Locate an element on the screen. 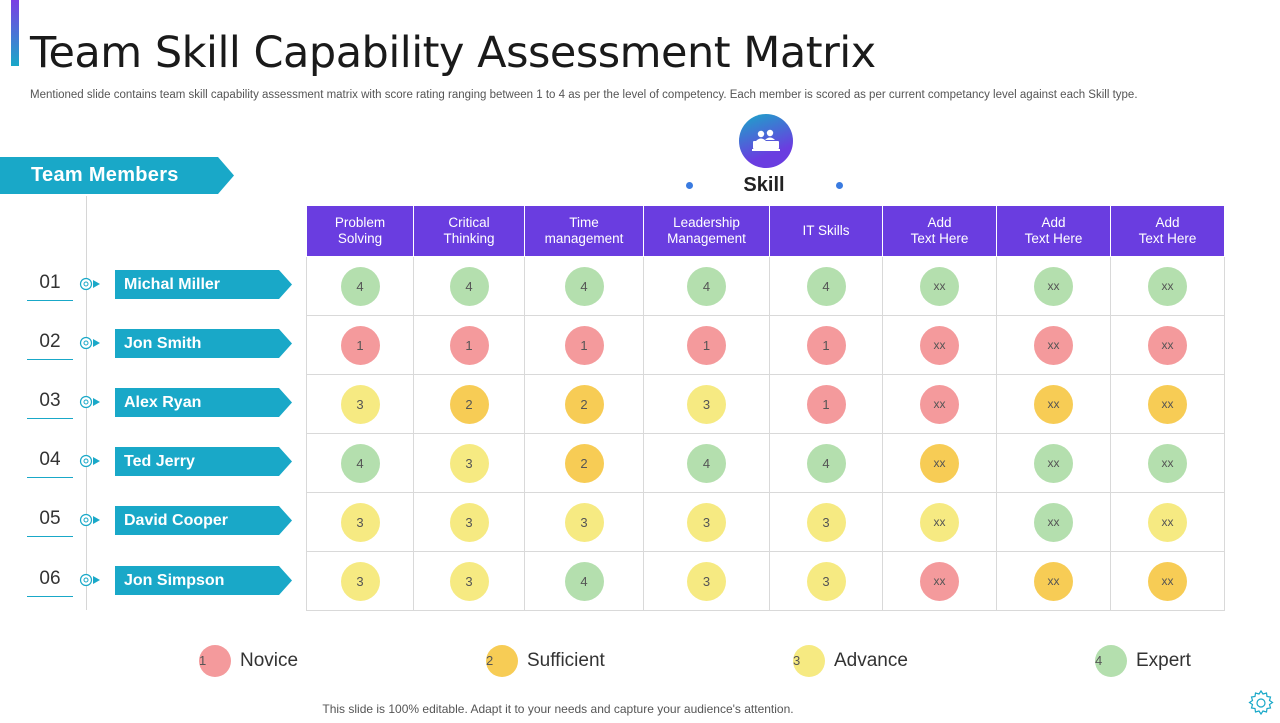 The height and width of the screenshot is (723, 1280). member-row: 03 Alex Ryan is located at coordinates (150, 408).